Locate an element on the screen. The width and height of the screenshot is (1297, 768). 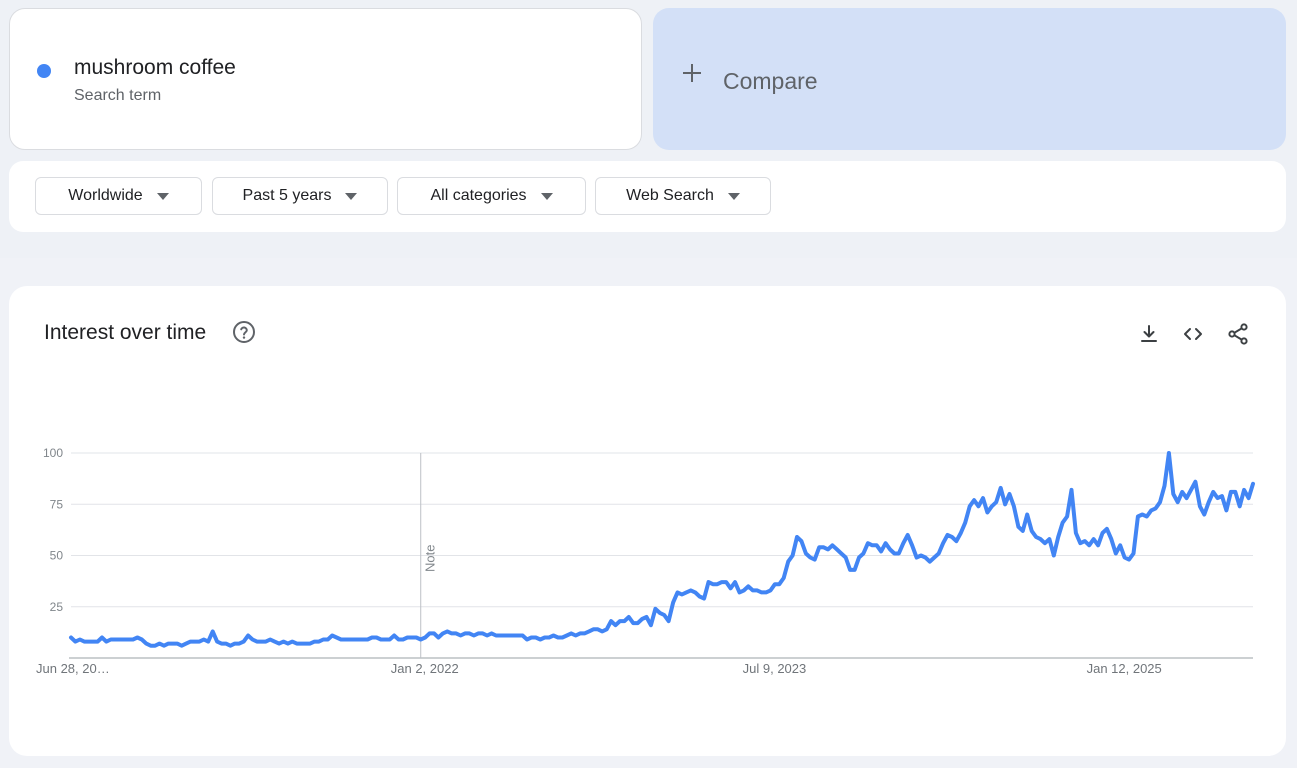
compare-label: Compare is located at coordinates (770, 81).